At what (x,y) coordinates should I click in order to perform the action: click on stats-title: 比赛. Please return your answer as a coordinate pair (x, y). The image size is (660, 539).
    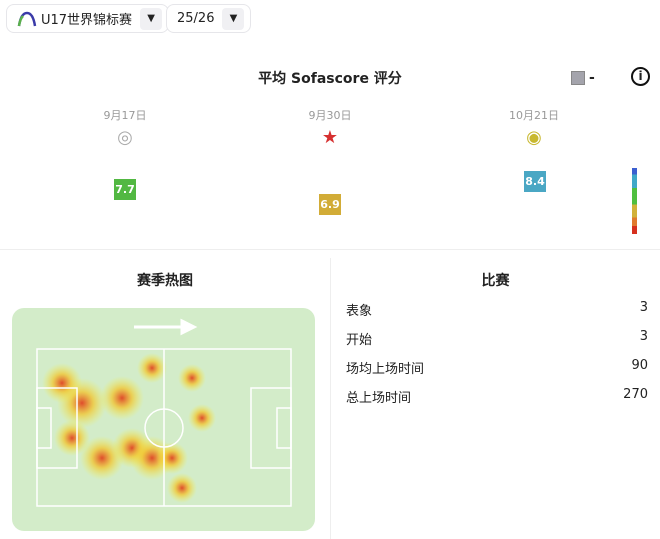
    Looking at the image, I should click on (495, 281).